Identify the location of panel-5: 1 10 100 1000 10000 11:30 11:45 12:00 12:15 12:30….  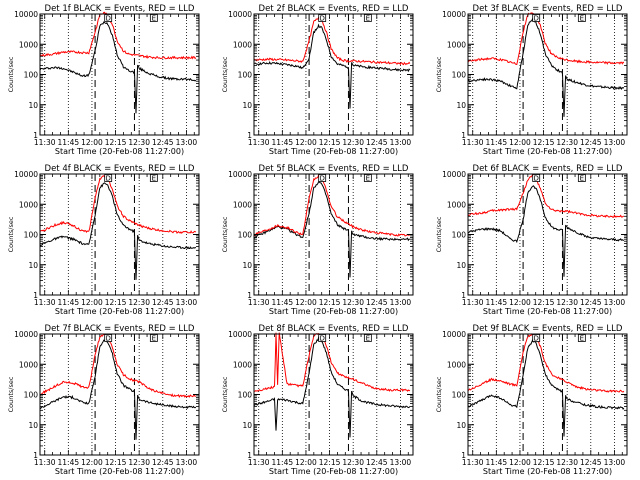
(317, 240).